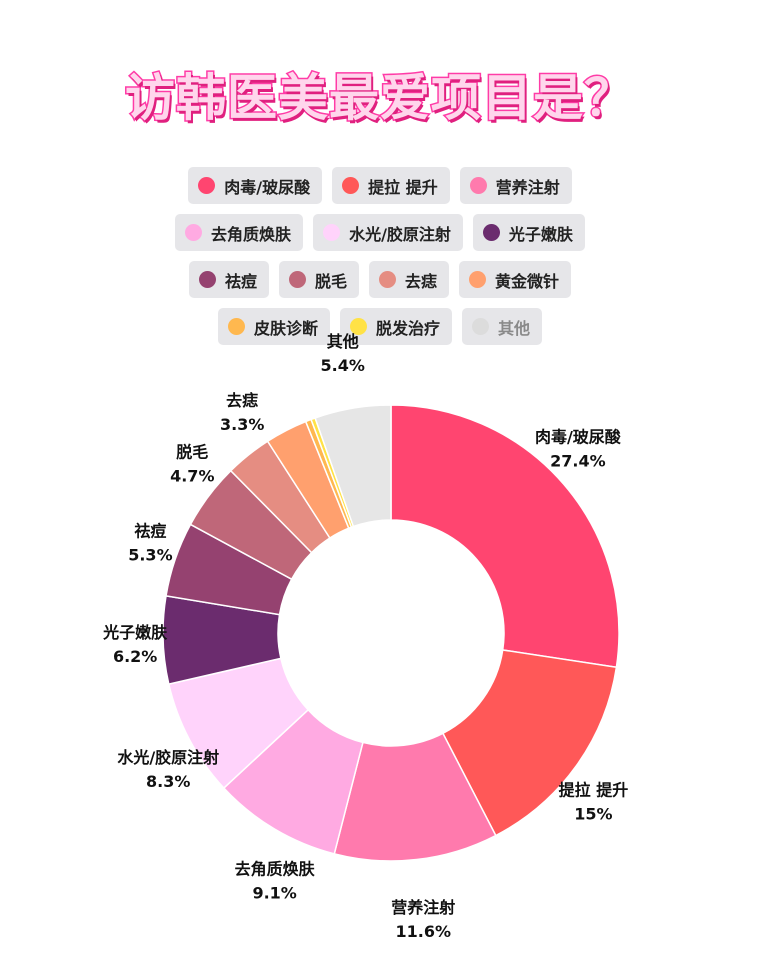 This screenshot has height=975, width=760. Describe the element at coordinates (407, 328) in the screenshot. I see `legend-label: 脱发治疗` at that location.